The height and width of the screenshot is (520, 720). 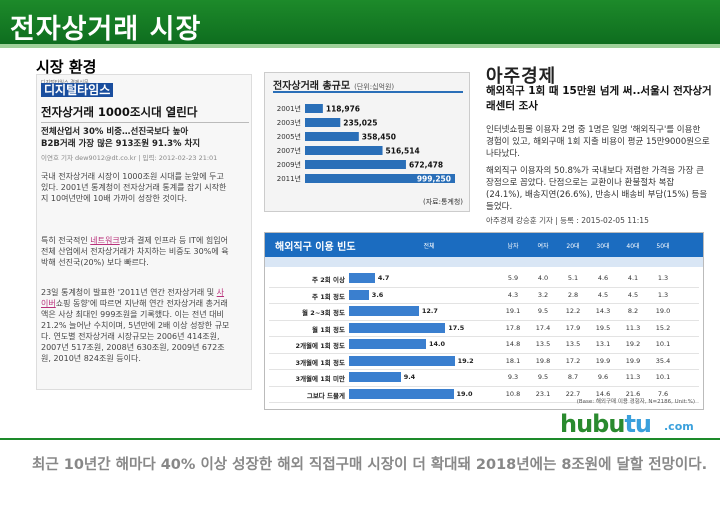 What do you see at coordinates (374, 87) in the screenshot?
I see `chart-unit: (단위:십억원)` at bounding box center [374, 87].